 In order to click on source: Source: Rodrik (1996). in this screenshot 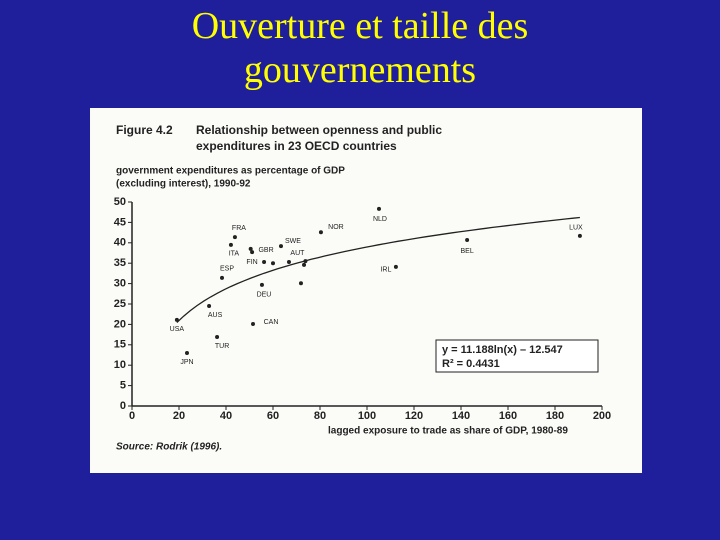, I will do `click(169, 447)`.